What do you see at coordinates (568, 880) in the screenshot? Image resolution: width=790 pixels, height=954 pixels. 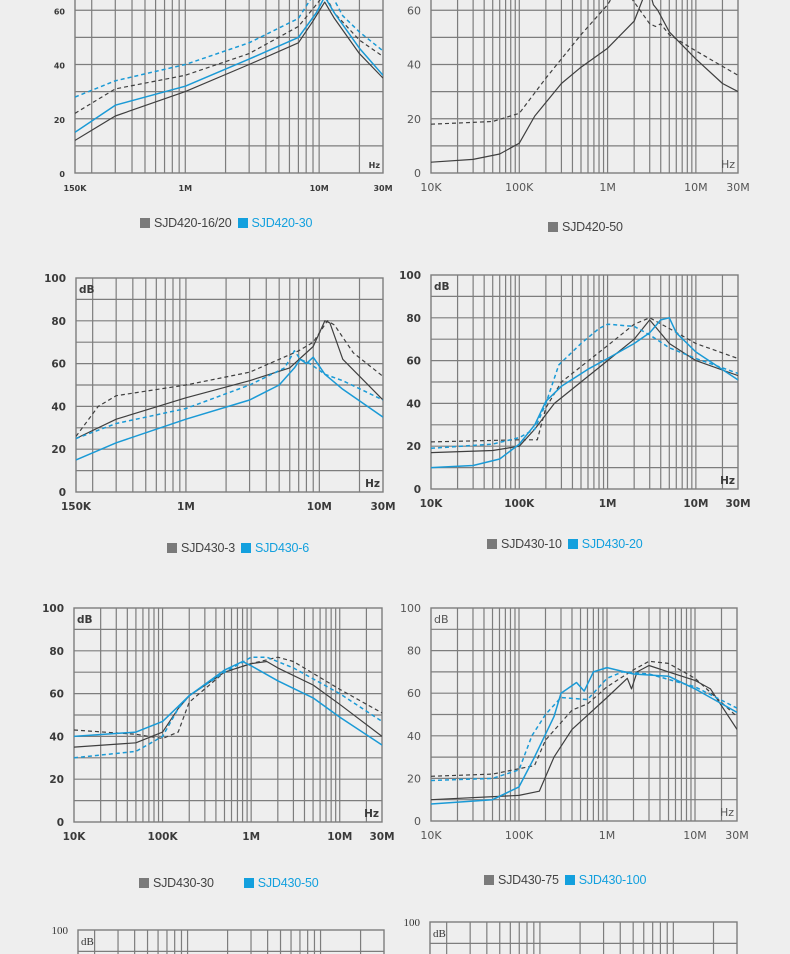 I see `chart-legend: SJD430-75 SJD430-100` at bounding box center [568, 880].